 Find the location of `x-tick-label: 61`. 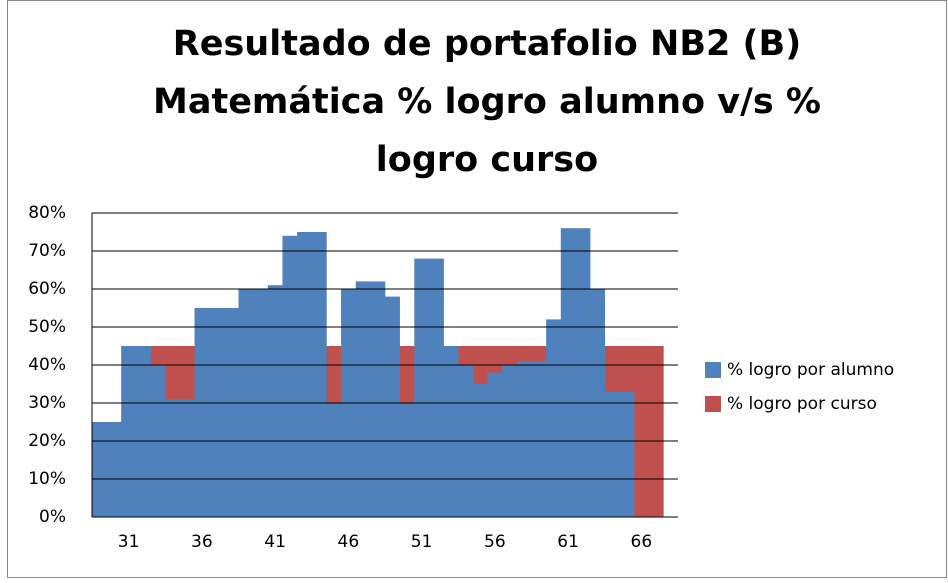

x-tick-label: 61 is located at coordinates (568, 542).